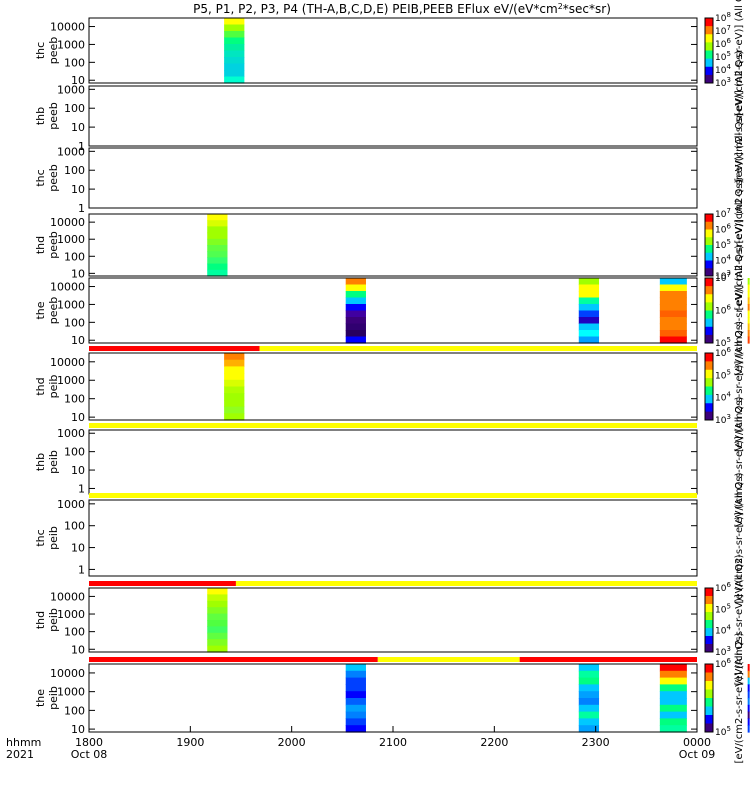 Image resolution: width=750 pixels, height=804 pixels. I want to click on y-axis-label: thb, so click(40, 462).